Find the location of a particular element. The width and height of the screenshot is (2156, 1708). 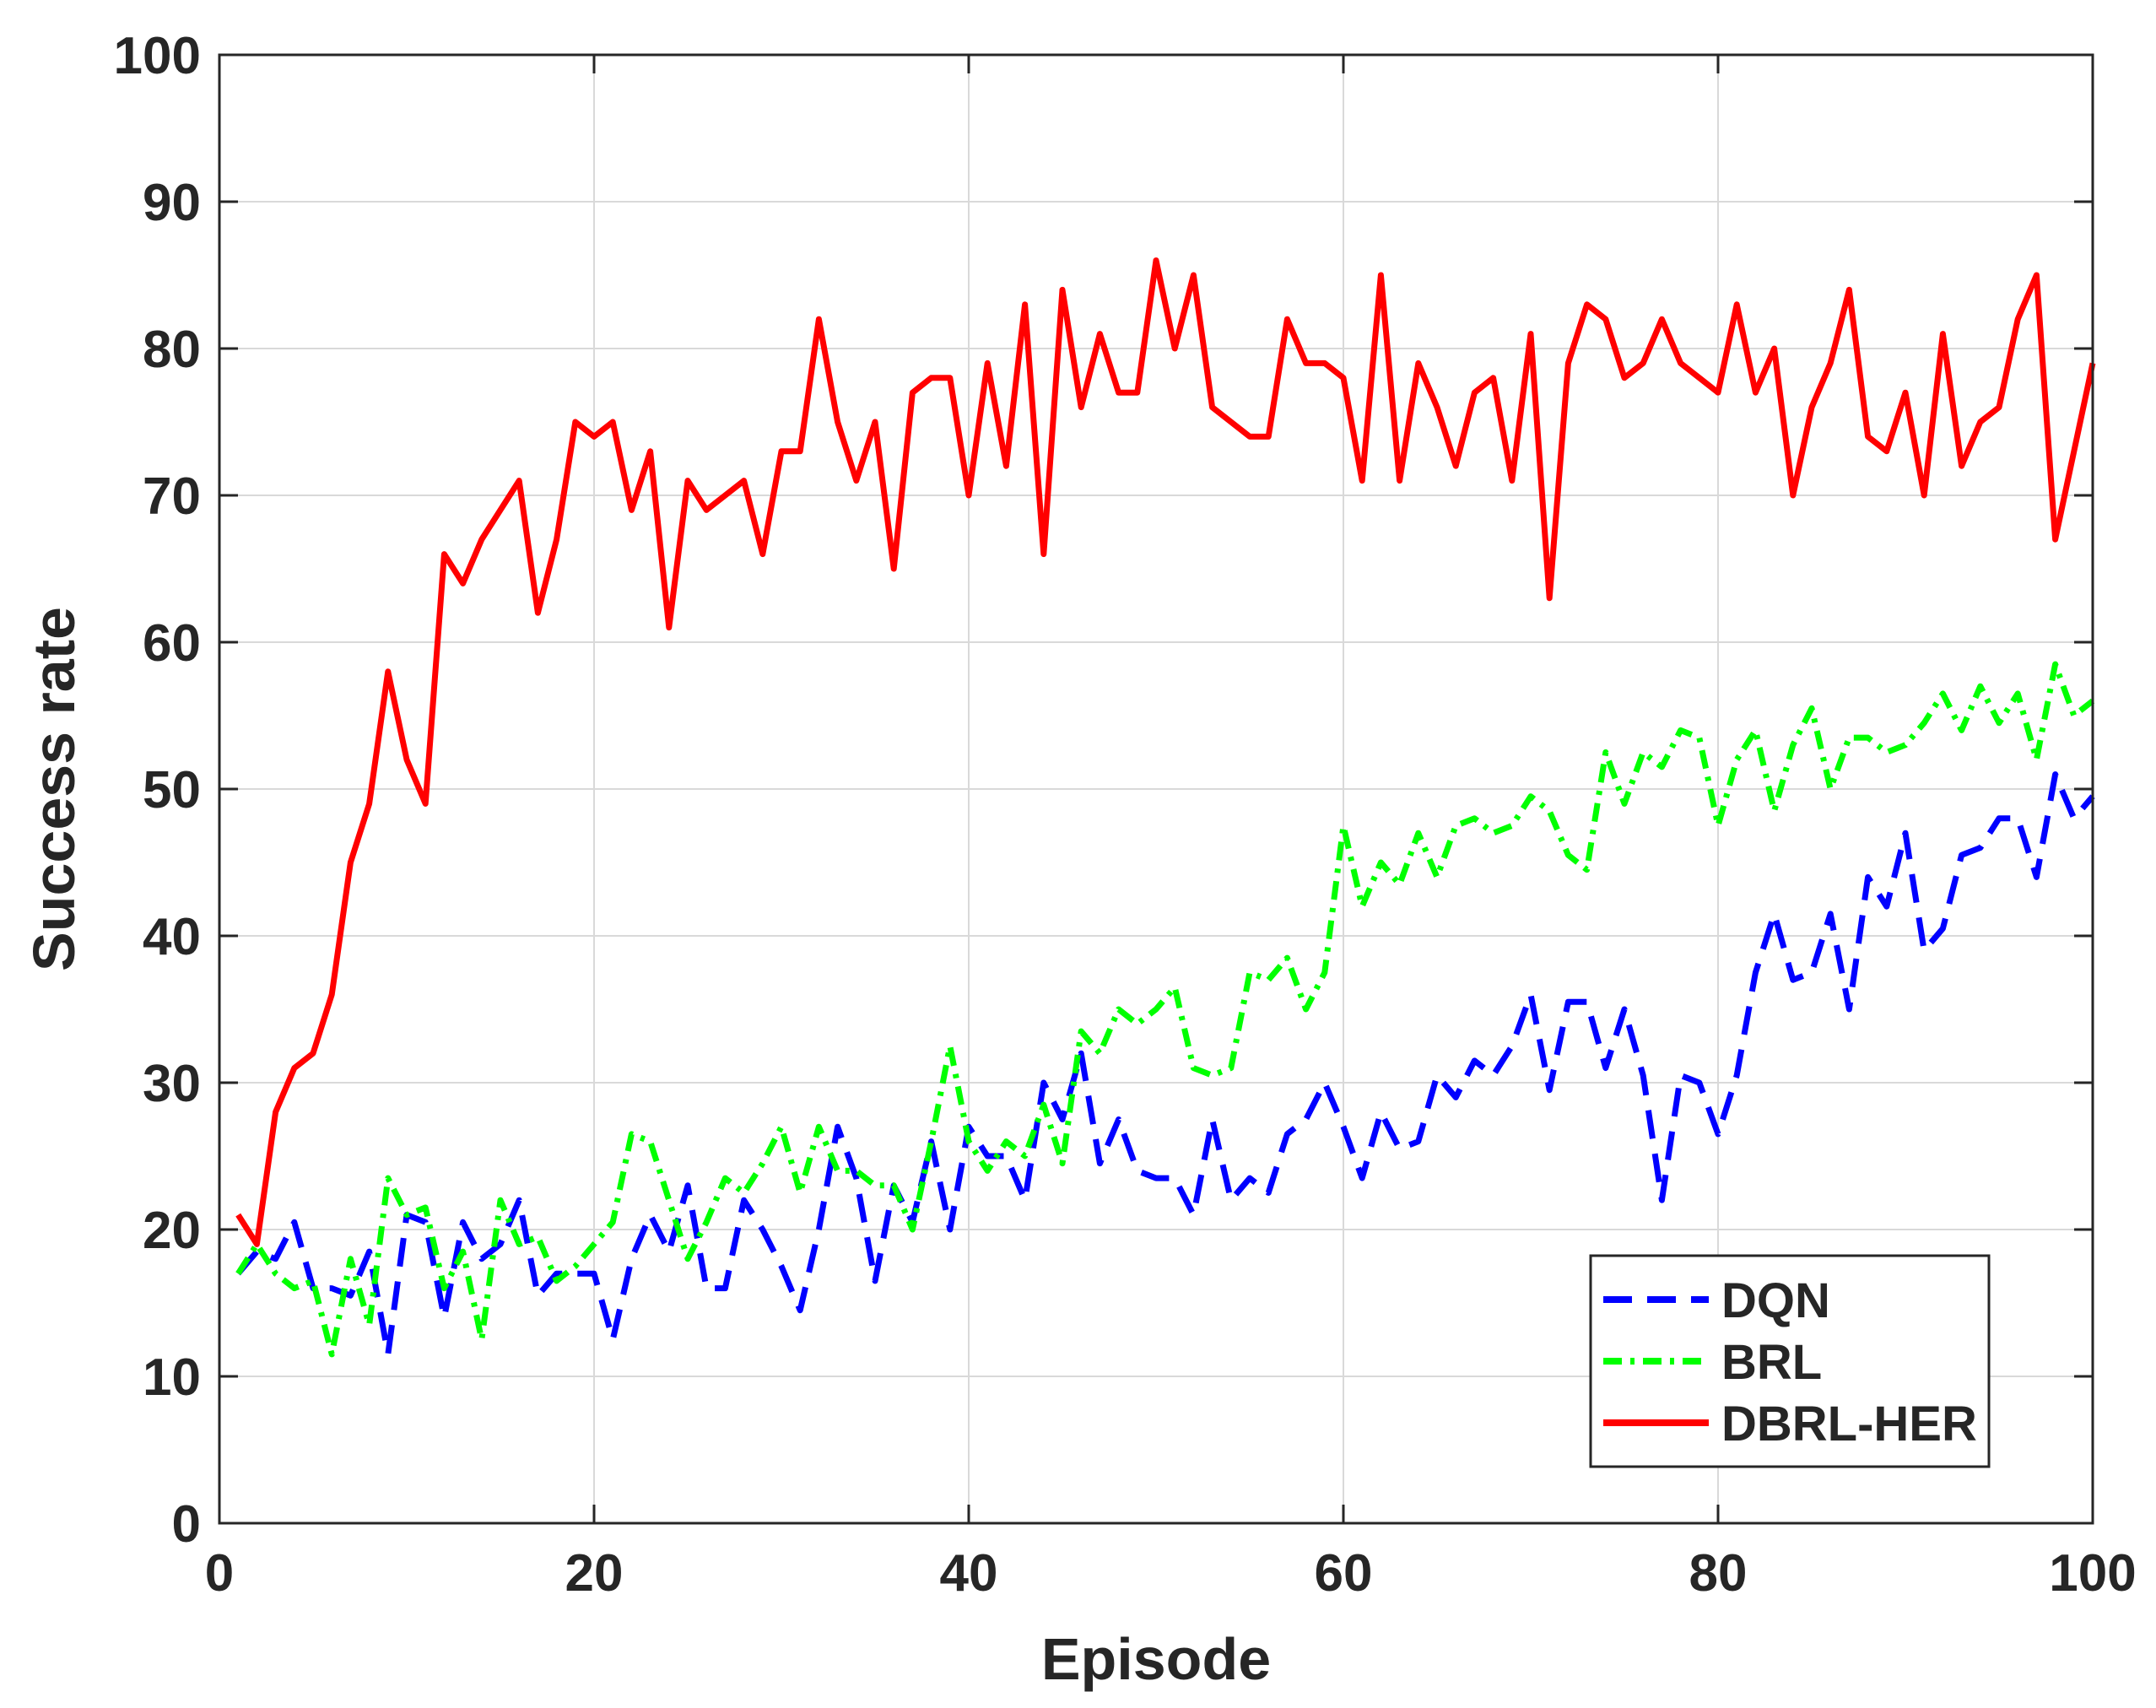

y-tick-label: 70 is located at coordinates (172, 497).